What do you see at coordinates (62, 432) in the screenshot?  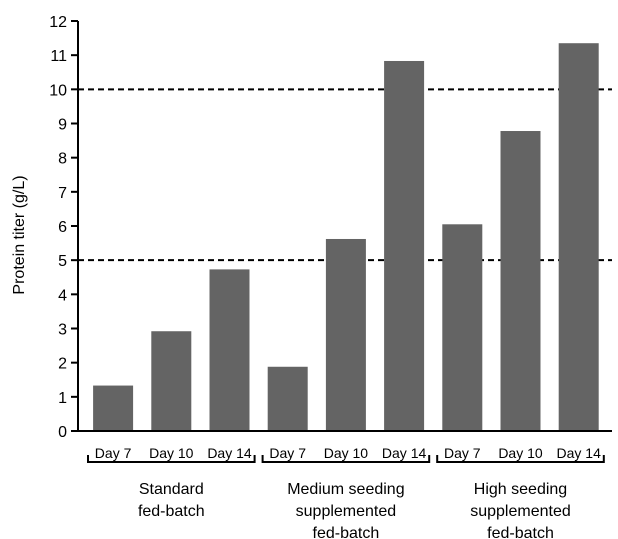 I see `y-tick-label: 0` at bounding box center [62, 432].